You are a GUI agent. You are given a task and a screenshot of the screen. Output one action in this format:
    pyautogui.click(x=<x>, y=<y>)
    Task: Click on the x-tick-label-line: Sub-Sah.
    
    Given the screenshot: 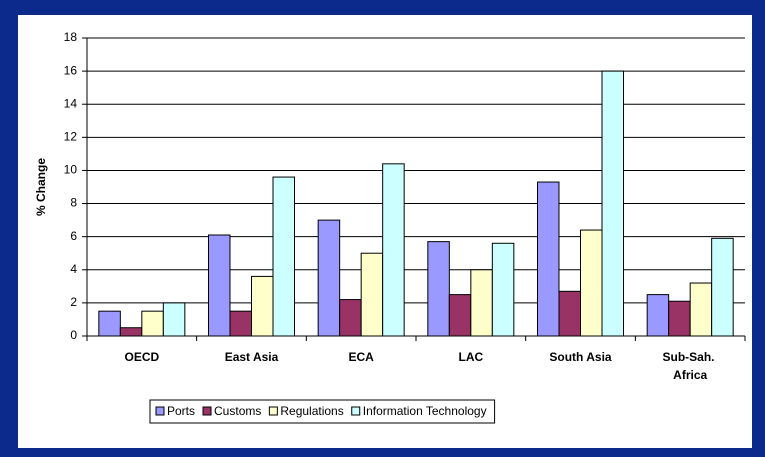 What is the action you would take?
    pyautogui.click(x=689, y=357)
    